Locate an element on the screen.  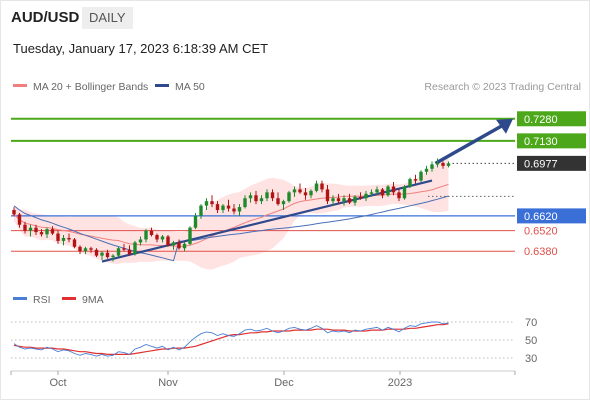
time-tick-oct: Oct is located at coordinates (57, 383).